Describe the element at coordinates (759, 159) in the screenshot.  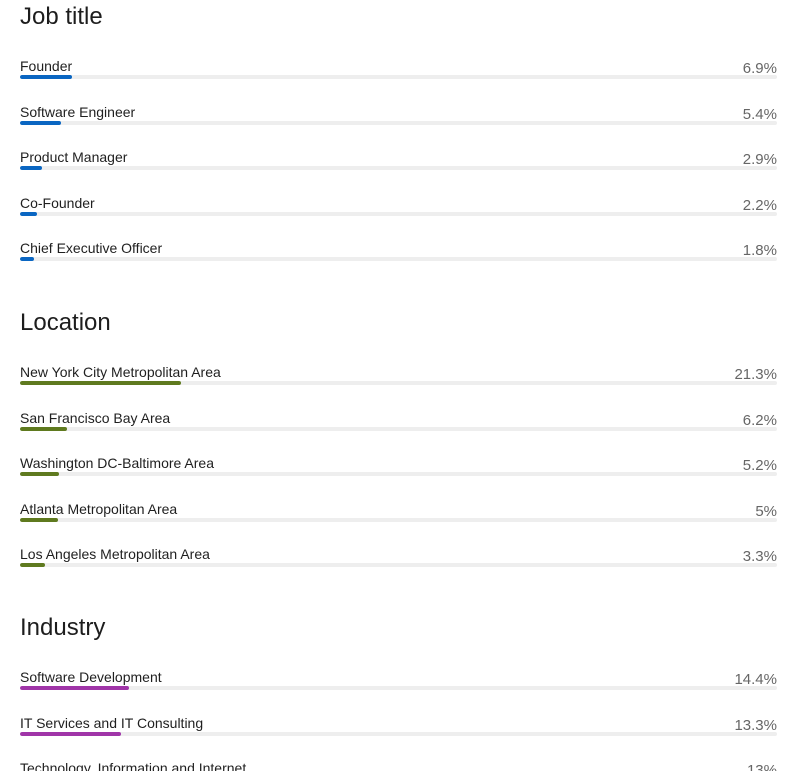
I see `item-percentage: 2.9%` at that location.